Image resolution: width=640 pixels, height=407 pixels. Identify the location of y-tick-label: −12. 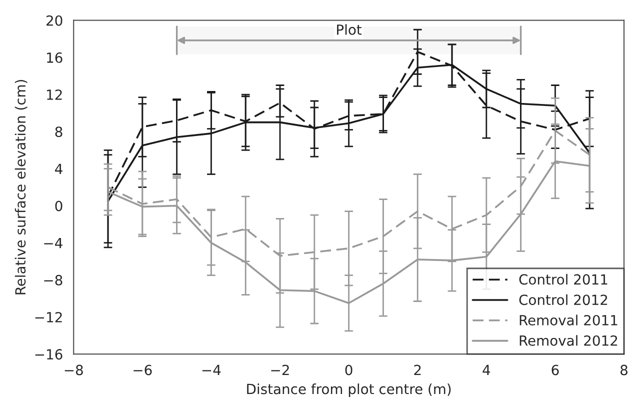
(48, 317).